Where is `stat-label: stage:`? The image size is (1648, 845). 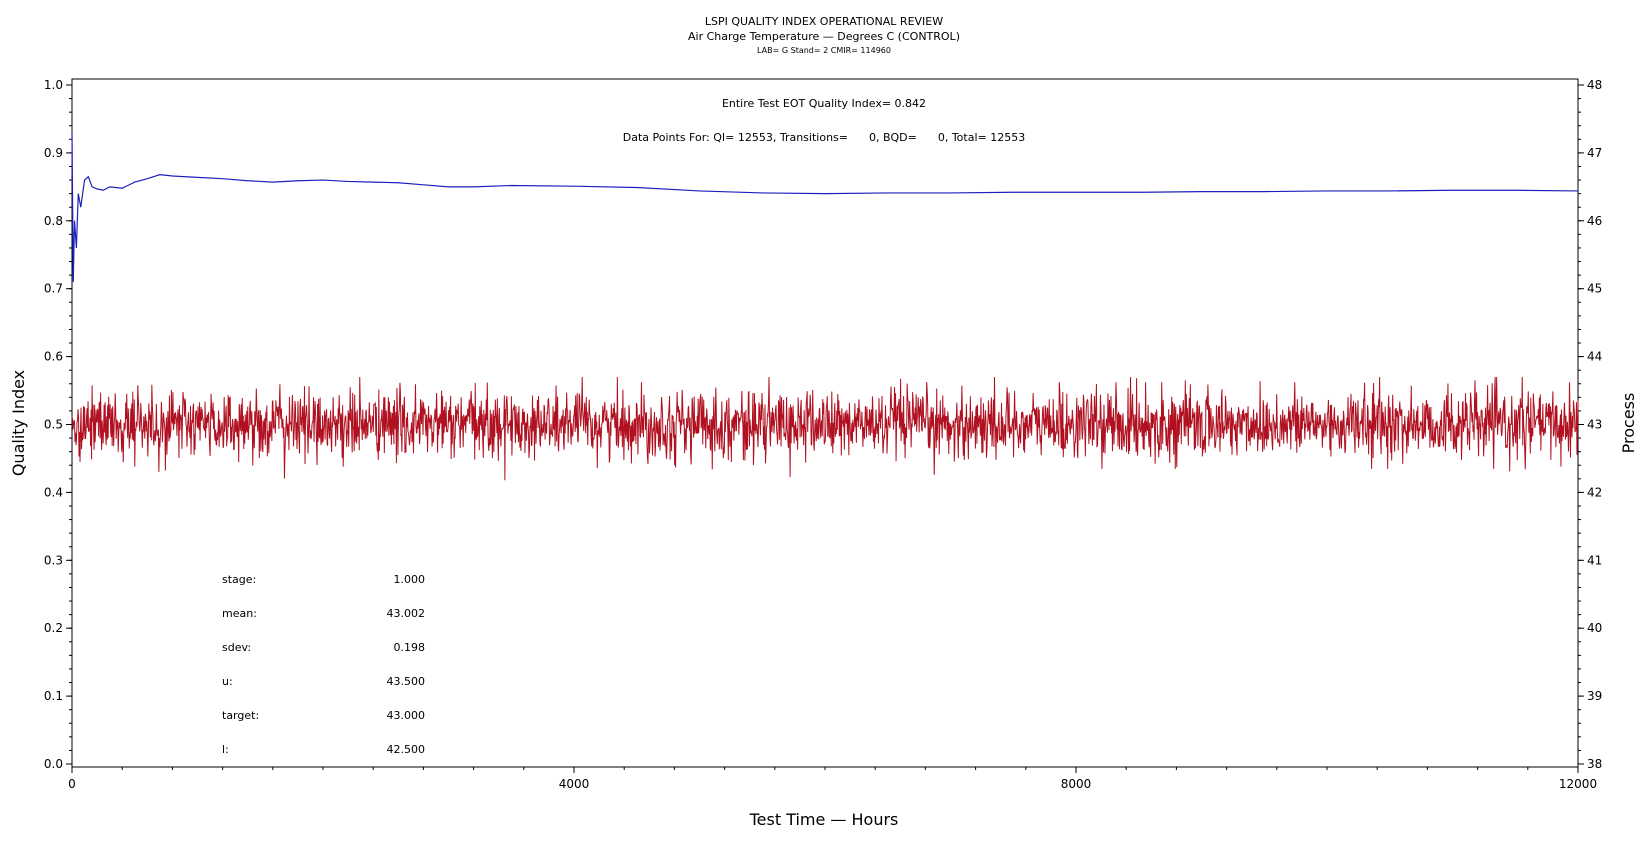 stat-label: stage: is located at coordinates (239, 579).